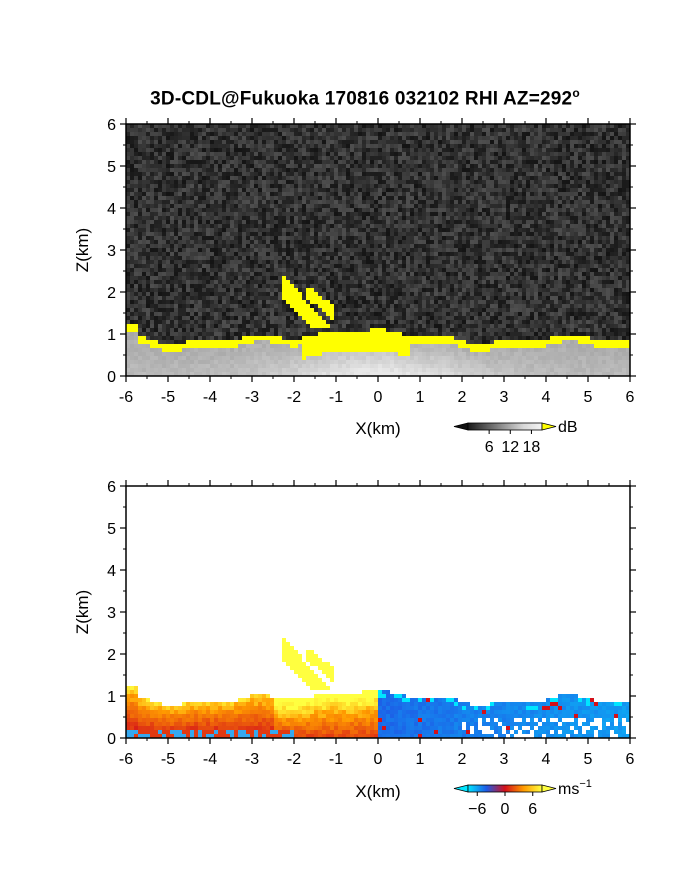 The height and width of the screenshot is (880, 680). What do you see at coordinates (365, 98) in the screenshot?
I see `figure-title: 3D-CDL@Fukuoka 170816 032102 RHI AZ=292o` at bounding box center [365, 98].